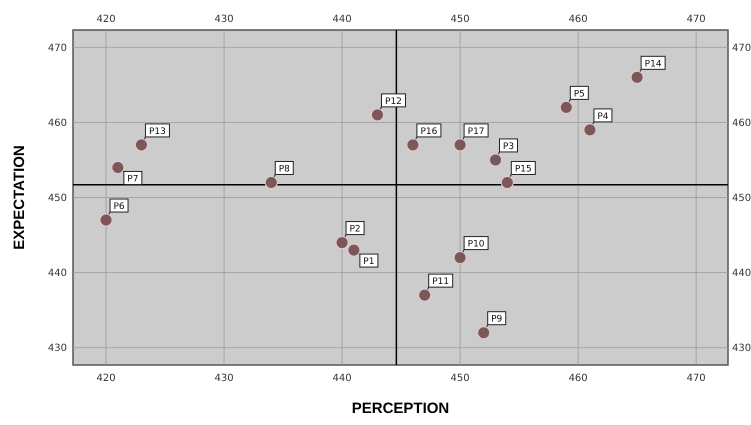 The width and height of the screenshot is (751, 425). What do you see at coordinates (508, 147) in the screenshot?
I see `annotation: P3` at bounding box center [508, 147].